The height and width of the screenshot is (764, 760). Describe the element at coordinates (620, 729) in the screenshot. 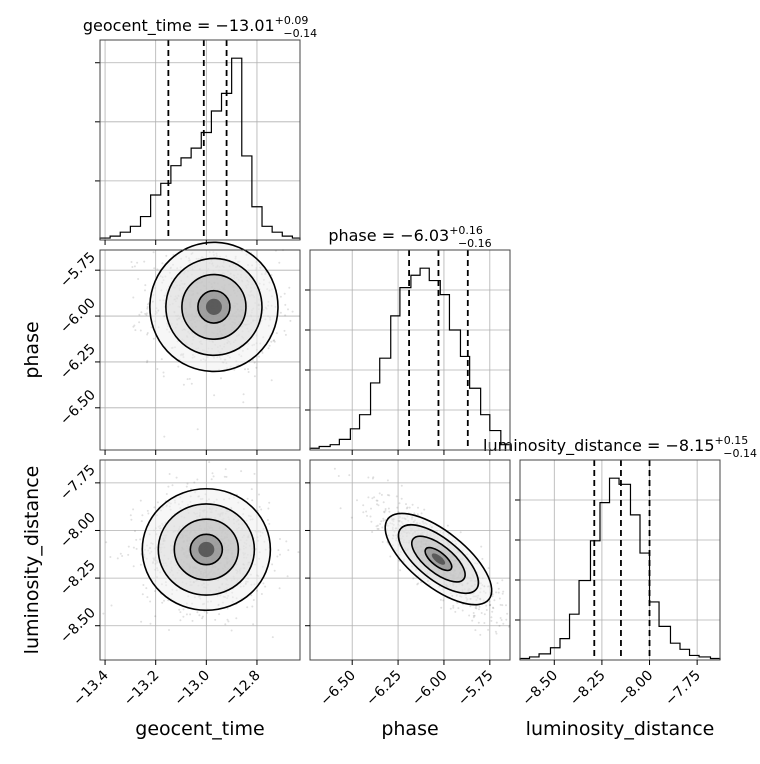

I see `xlabel-luminosity-distance: luminosity_distance` at that location.